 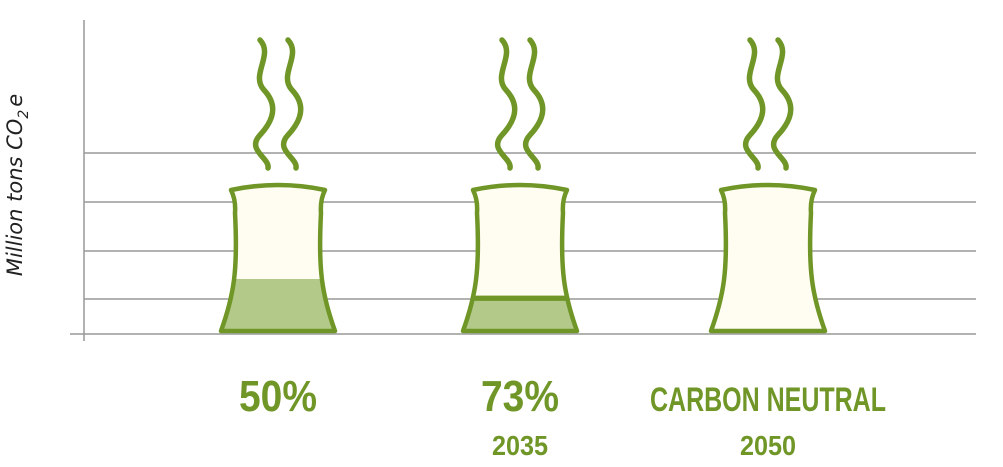 What do you see at coordinates (768, 400) in the screenshot?
I see `category-label: CARBON NEUTRAL` at bounding box center [768, 400].